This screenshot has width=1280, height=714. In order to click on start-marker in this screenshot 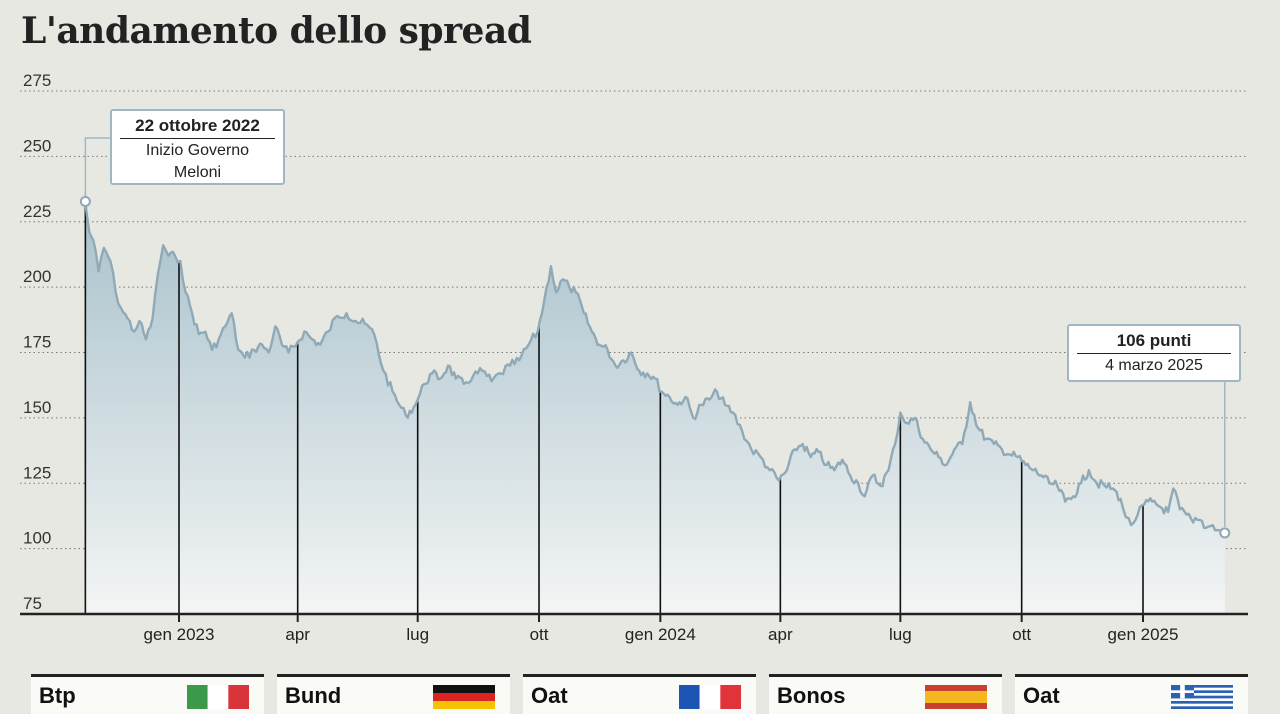, I will do `click(85, 201)`.